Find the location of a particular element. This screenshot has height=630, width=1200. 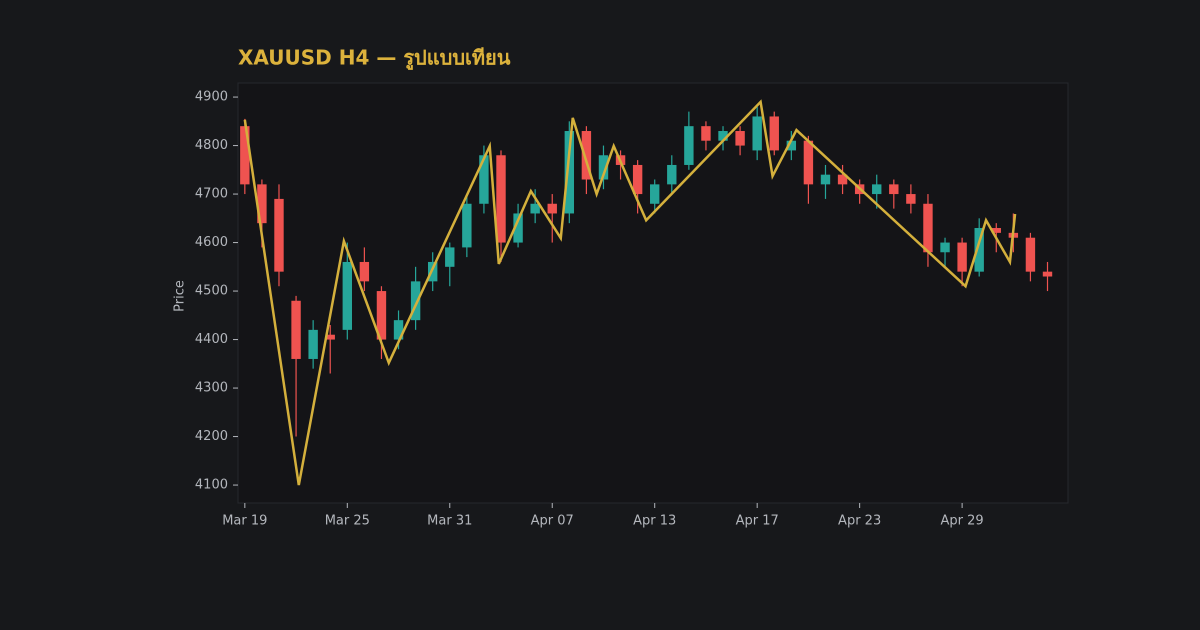

y-tick-label: 4400 is located at coordinates (211, 339).